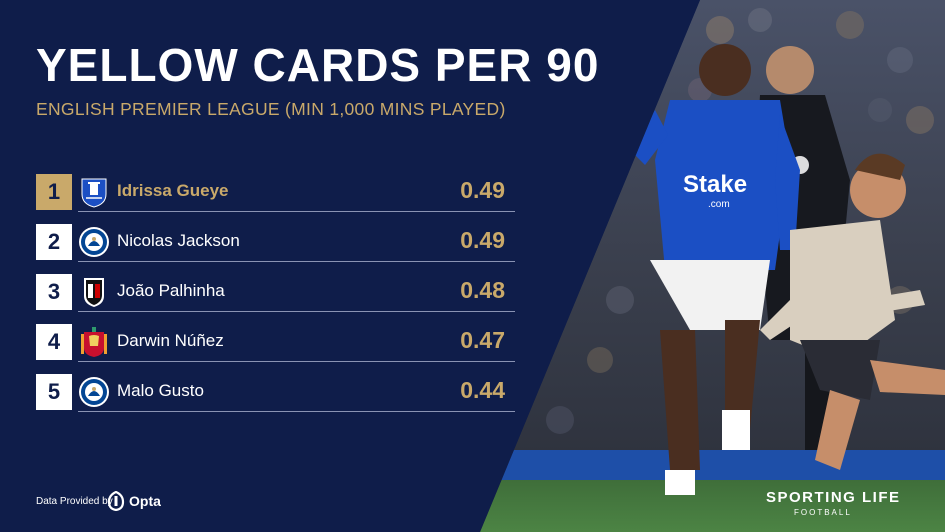 Image resolution: width=945 pixels, height=532 pixels. What do you see at coordinates (833, 497) in the screenshot?
I see `sporting-life-logo: SPORTING LIFE` at bounding box center [833, 497].